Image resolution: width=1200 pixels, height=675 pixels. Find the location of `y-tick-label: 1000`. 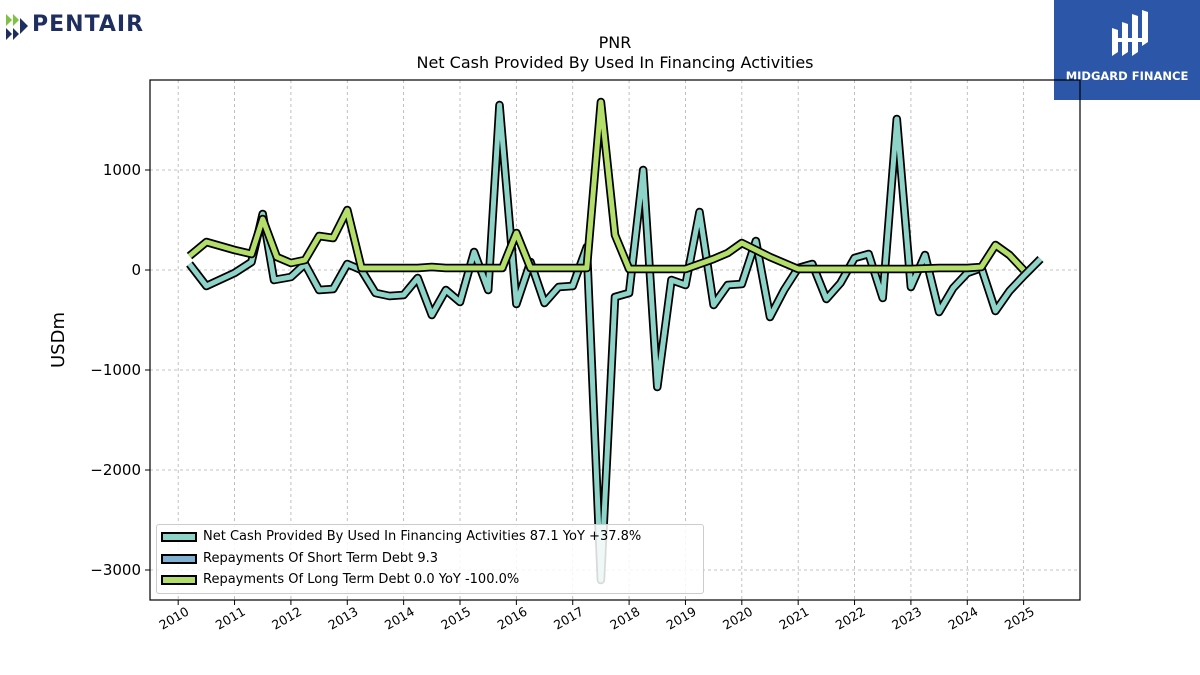

y-tick-label: 1000 is located at coordinates (122, 170).